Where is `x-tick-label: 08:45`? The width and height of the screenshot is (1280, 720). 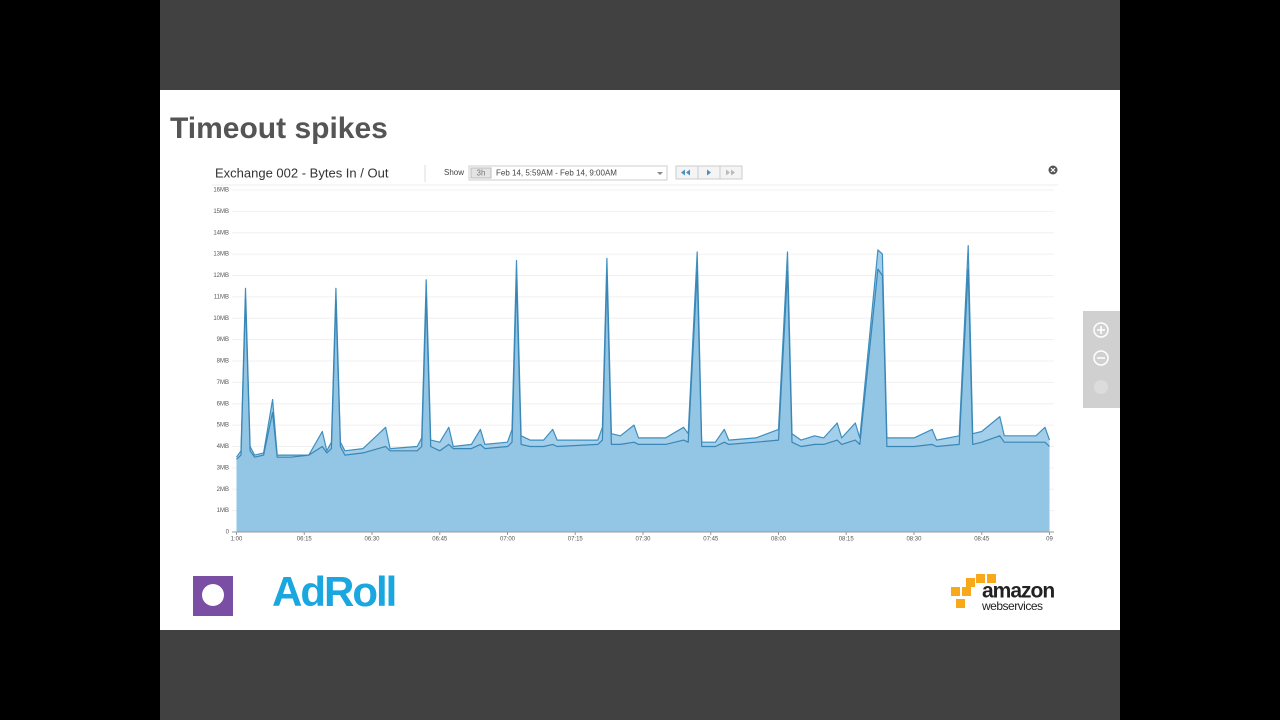 x-tick-label: 08:45 is located at coordinates (982, 540).